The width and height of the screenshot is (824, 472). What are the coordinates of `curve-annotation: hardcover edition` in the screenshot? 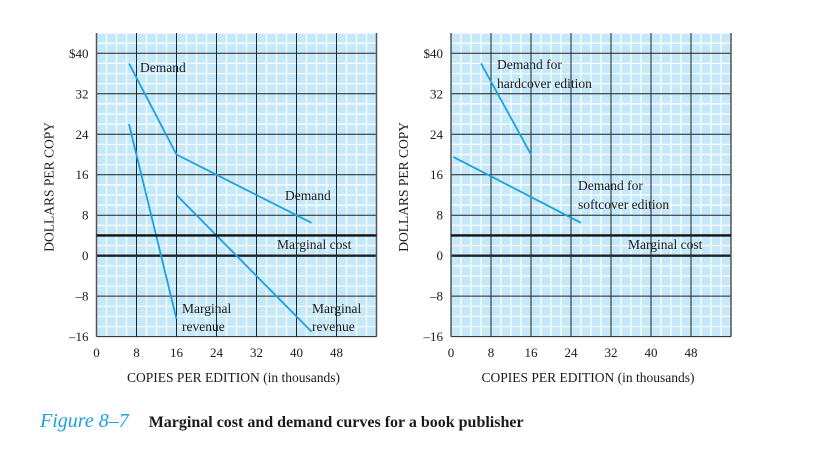 It's located at (544, 83).